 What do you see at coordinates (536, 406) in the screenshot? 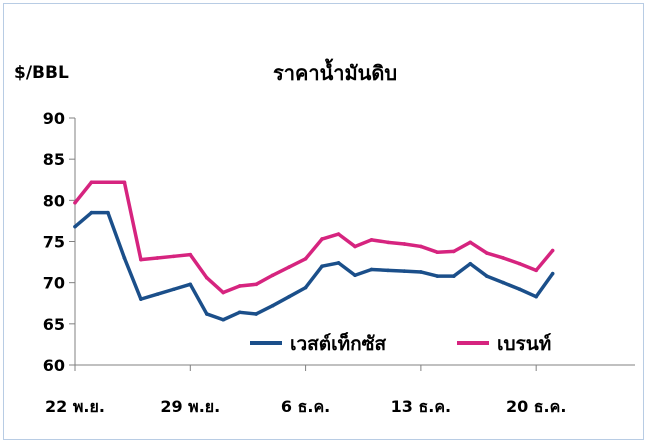
I see `x-tick-label: 20 ธ.ค.` at bounding box center [536, 406].